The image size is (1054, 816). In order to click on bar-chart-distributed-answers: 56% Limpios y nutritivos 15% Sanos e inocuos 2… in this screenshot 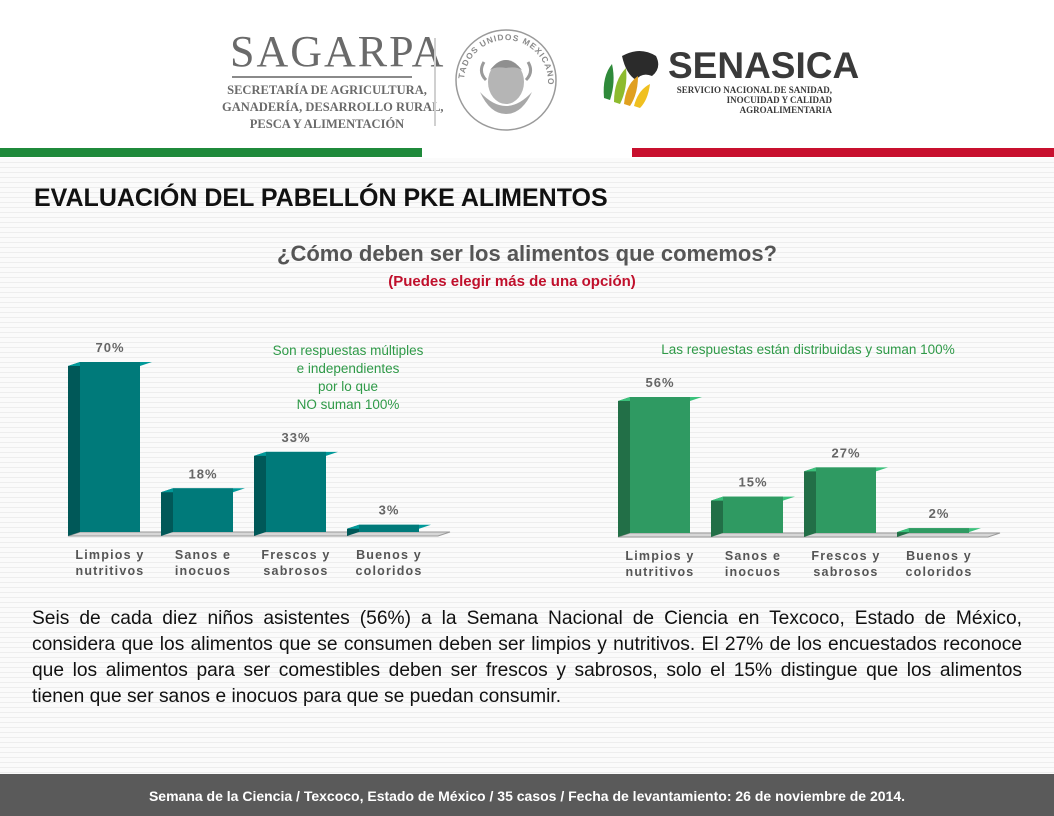, I will do `click(800, 453)`.